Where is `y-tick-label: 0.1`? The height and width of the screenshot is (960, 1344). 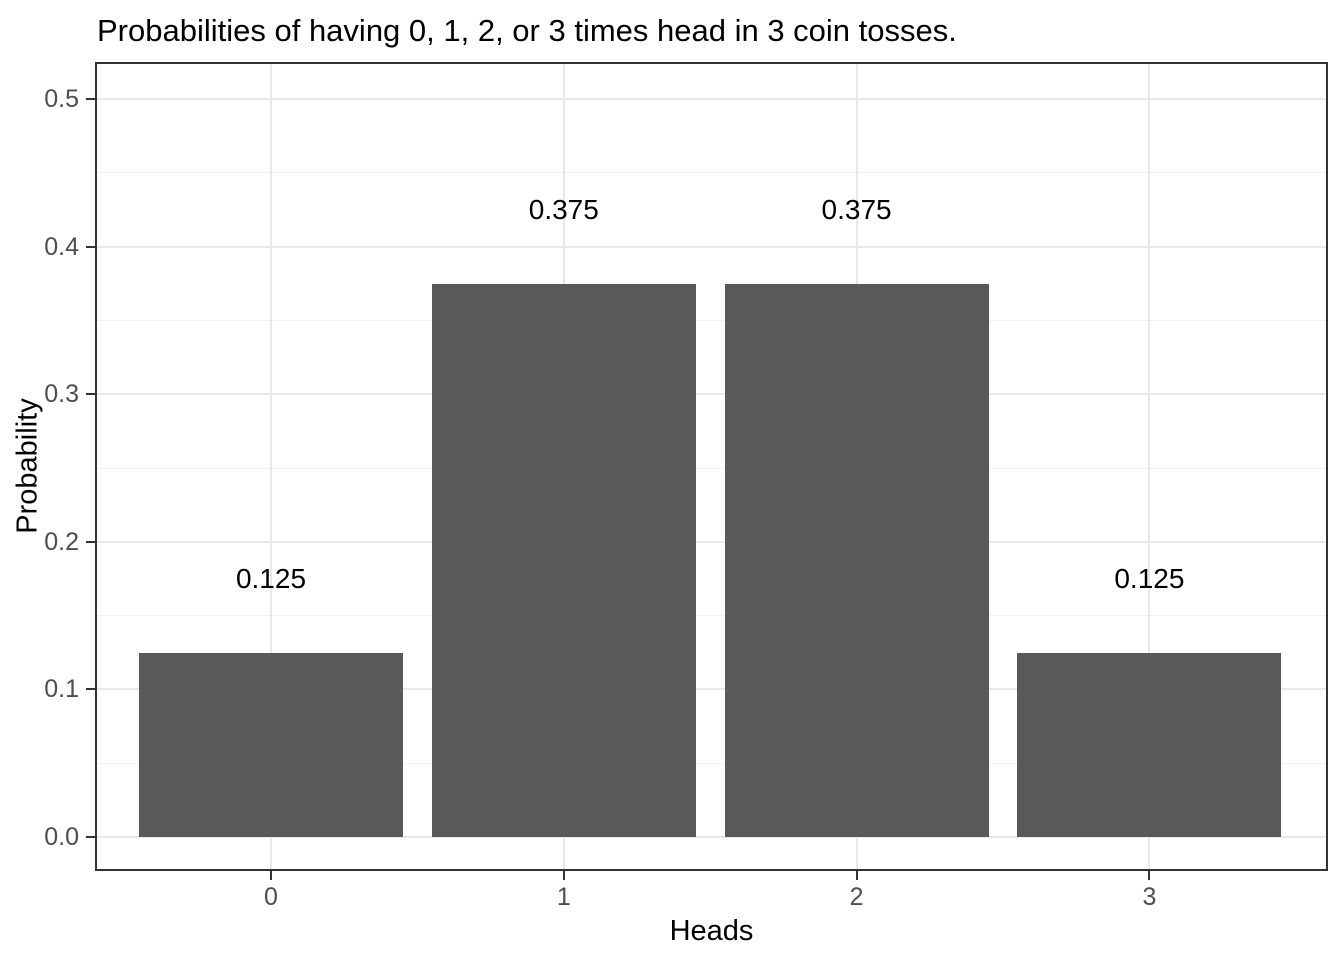
y-tick-label: 0.1 is located at coordinates (61, 689).